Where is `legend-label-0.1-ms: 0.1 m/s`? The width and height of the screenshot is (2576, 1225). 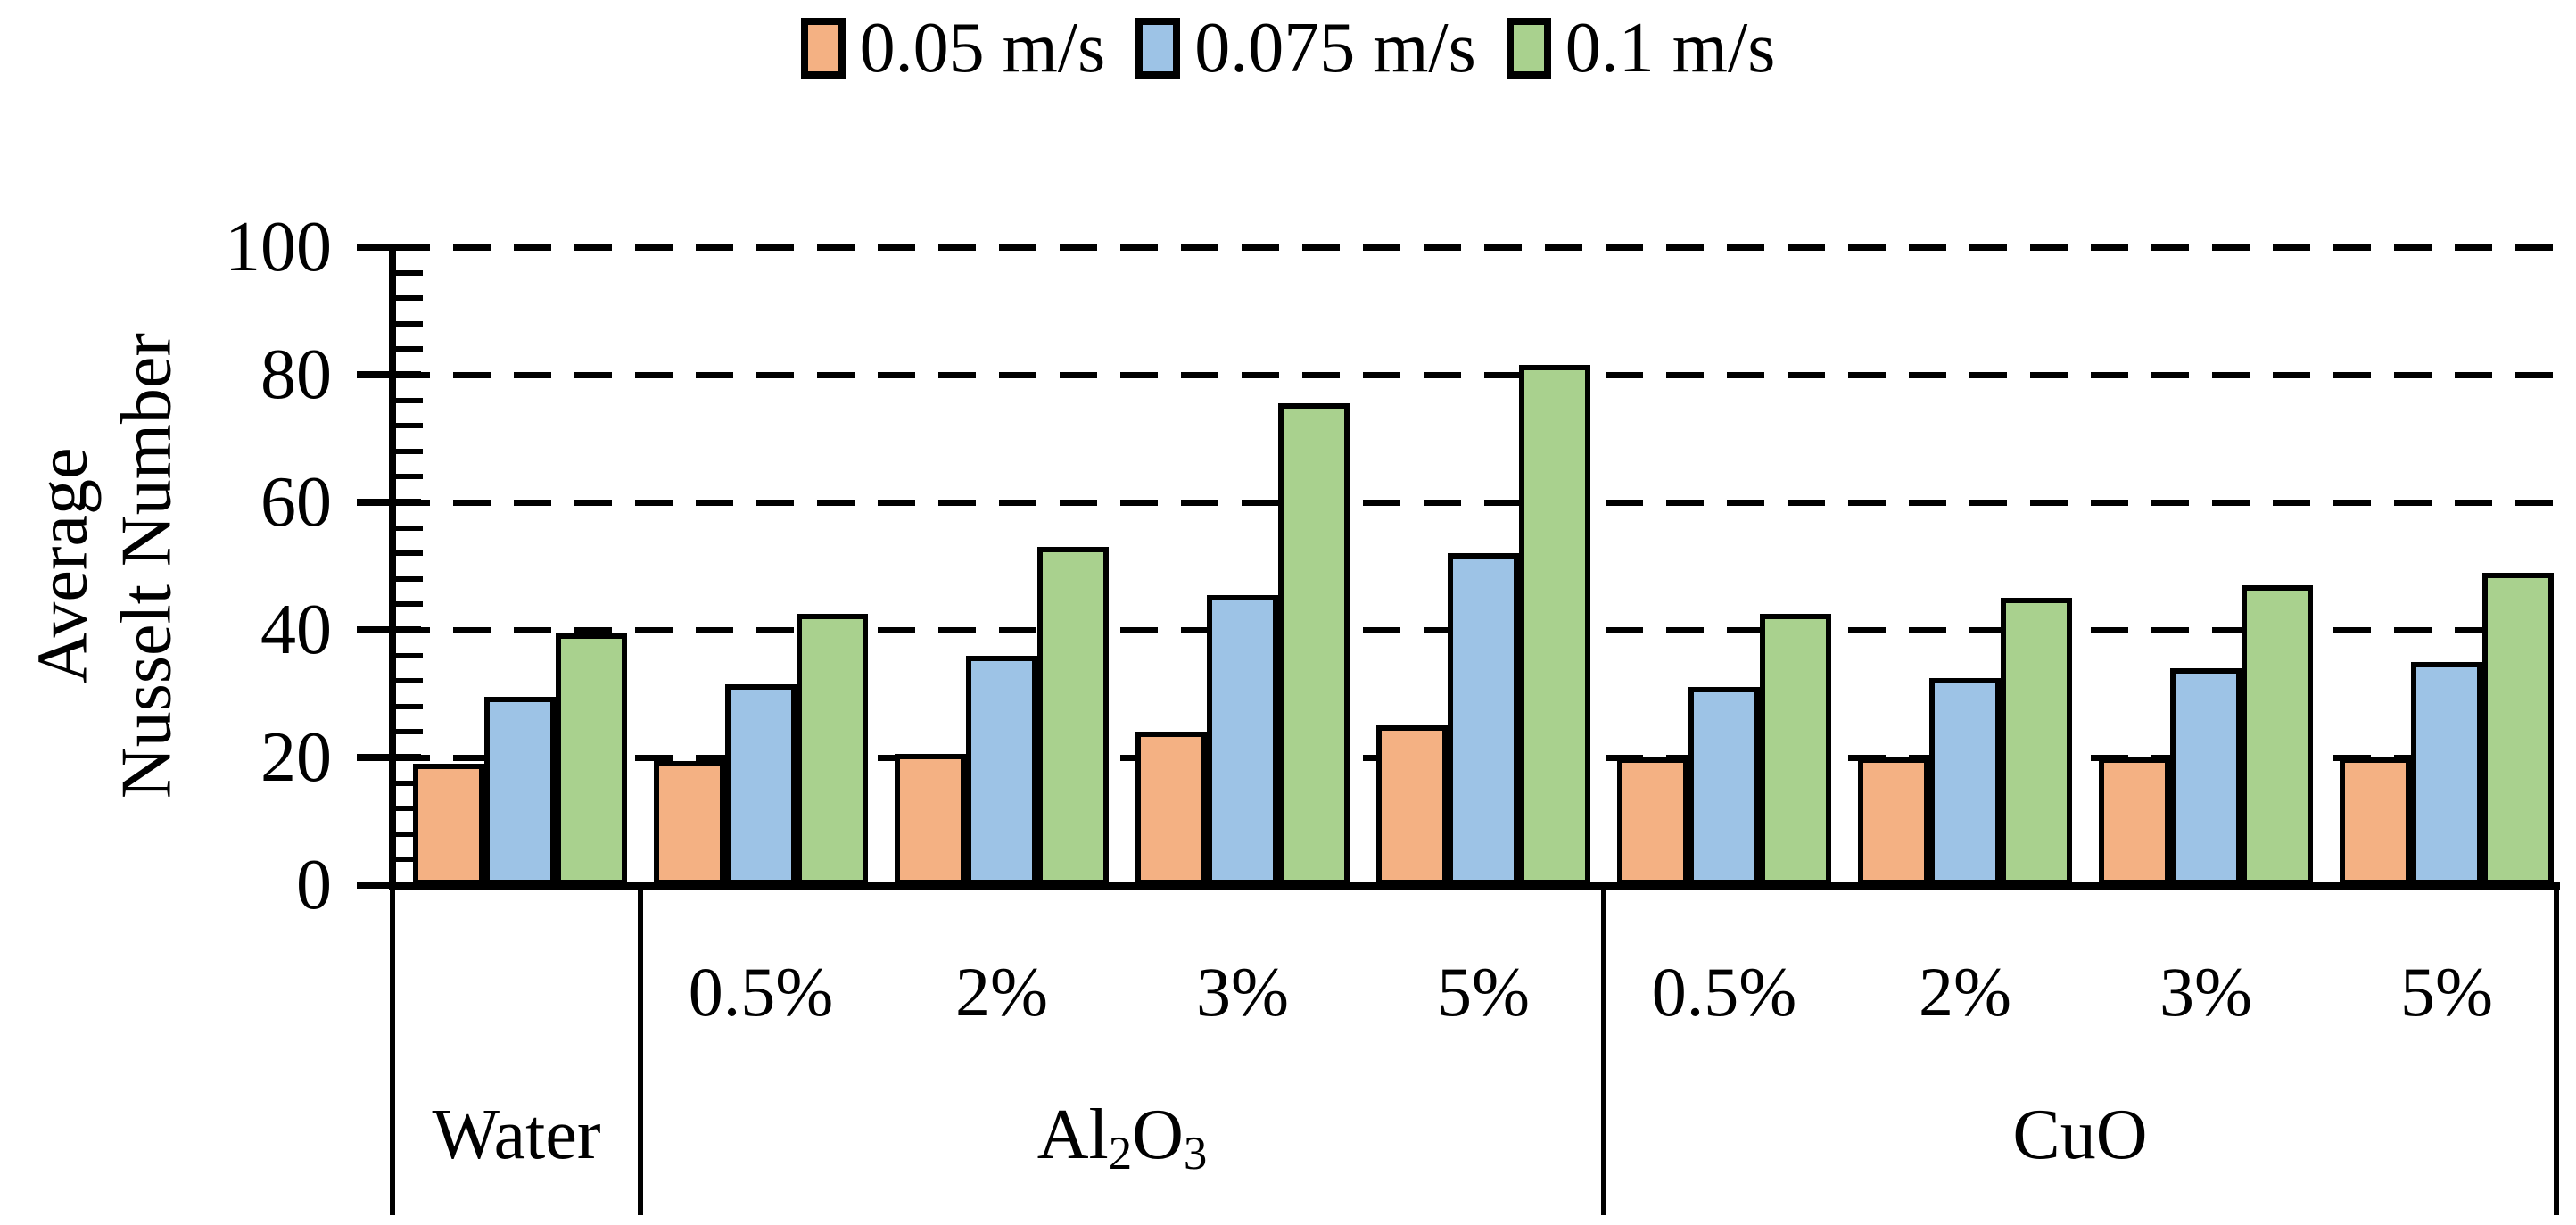 legend-label-0.1-ms: 0.1 m/s is located at coordinates (1670, 48).